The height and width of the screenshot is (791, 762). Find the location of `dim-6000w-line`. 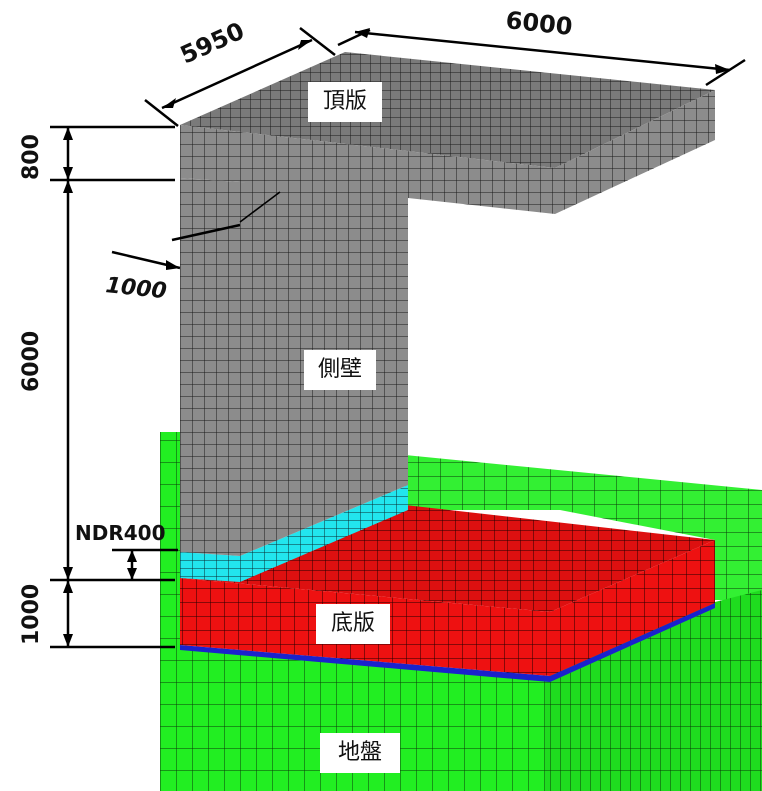

dim-6000w-line is located at coordinates (542, 51).